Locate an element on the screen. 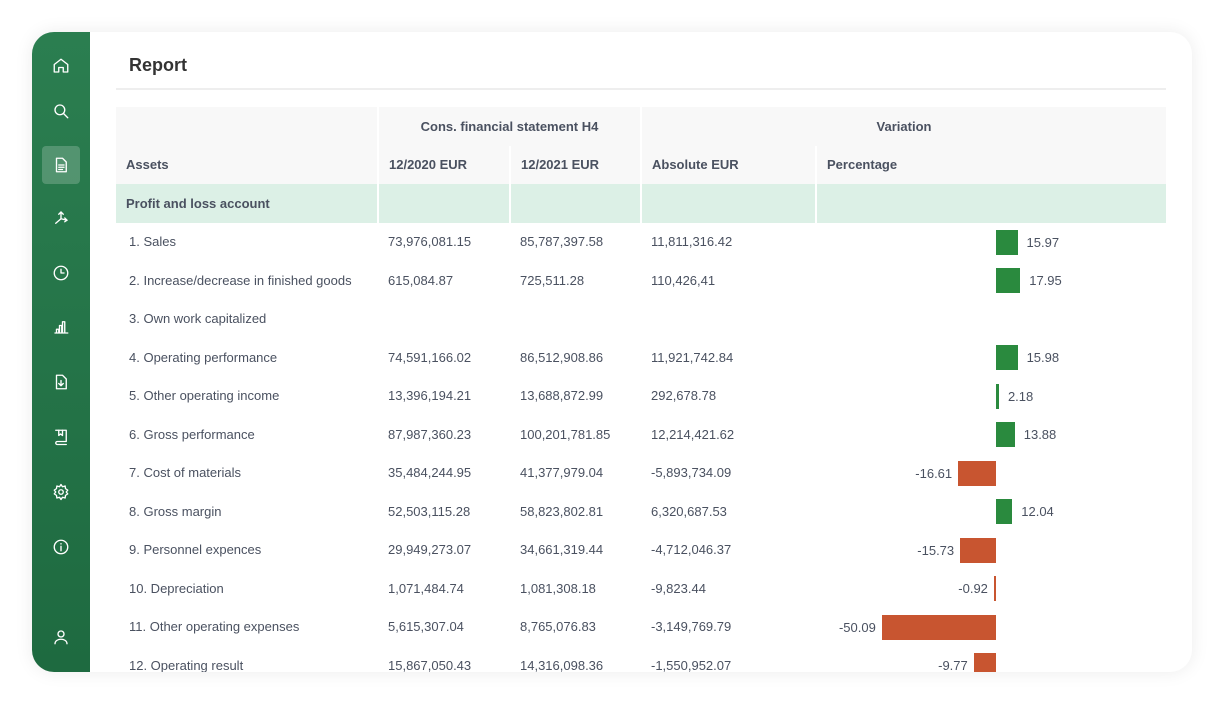 Image resolution: width=1225 pixels, height=704 pixels. percentage-label: 17.95 is located at coordinates (1045, 280).